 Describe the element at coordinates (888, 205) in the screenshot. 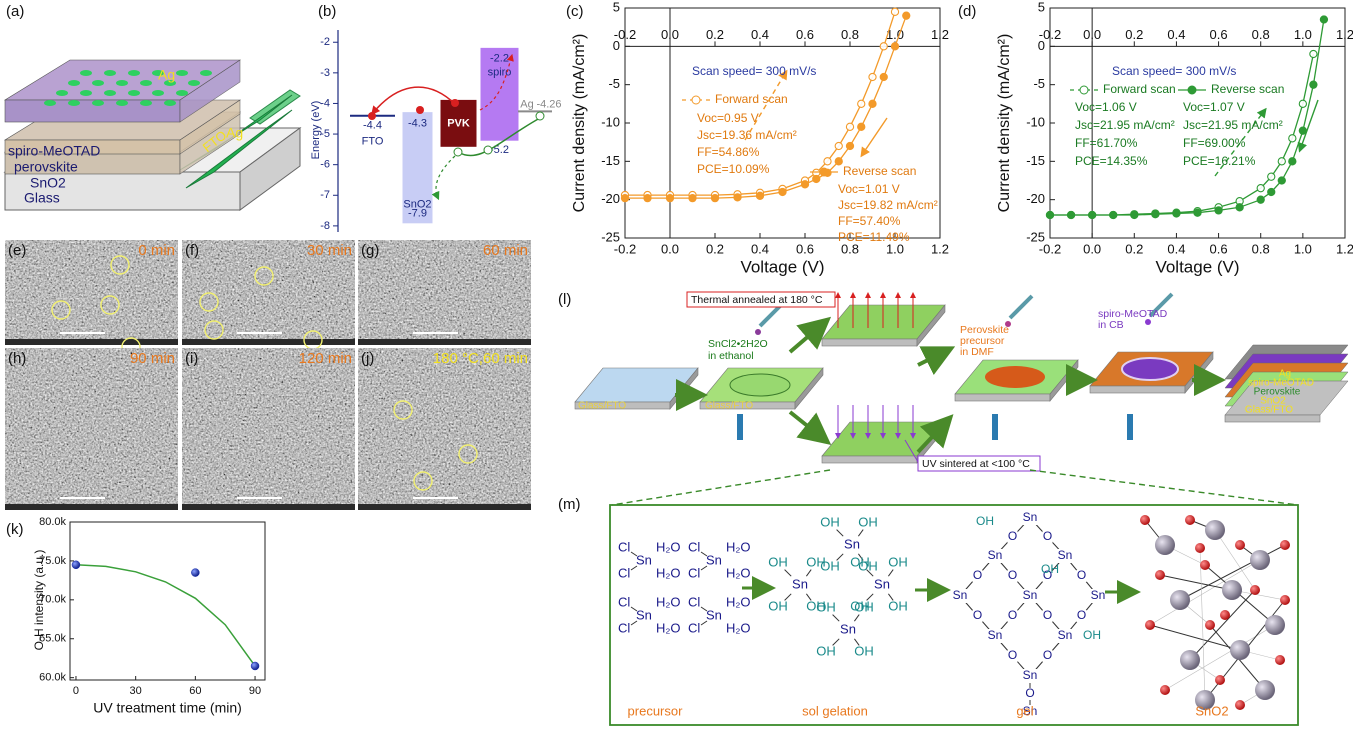

I see `stat-label: Jsc=19.82 mA/cm²` at that location.